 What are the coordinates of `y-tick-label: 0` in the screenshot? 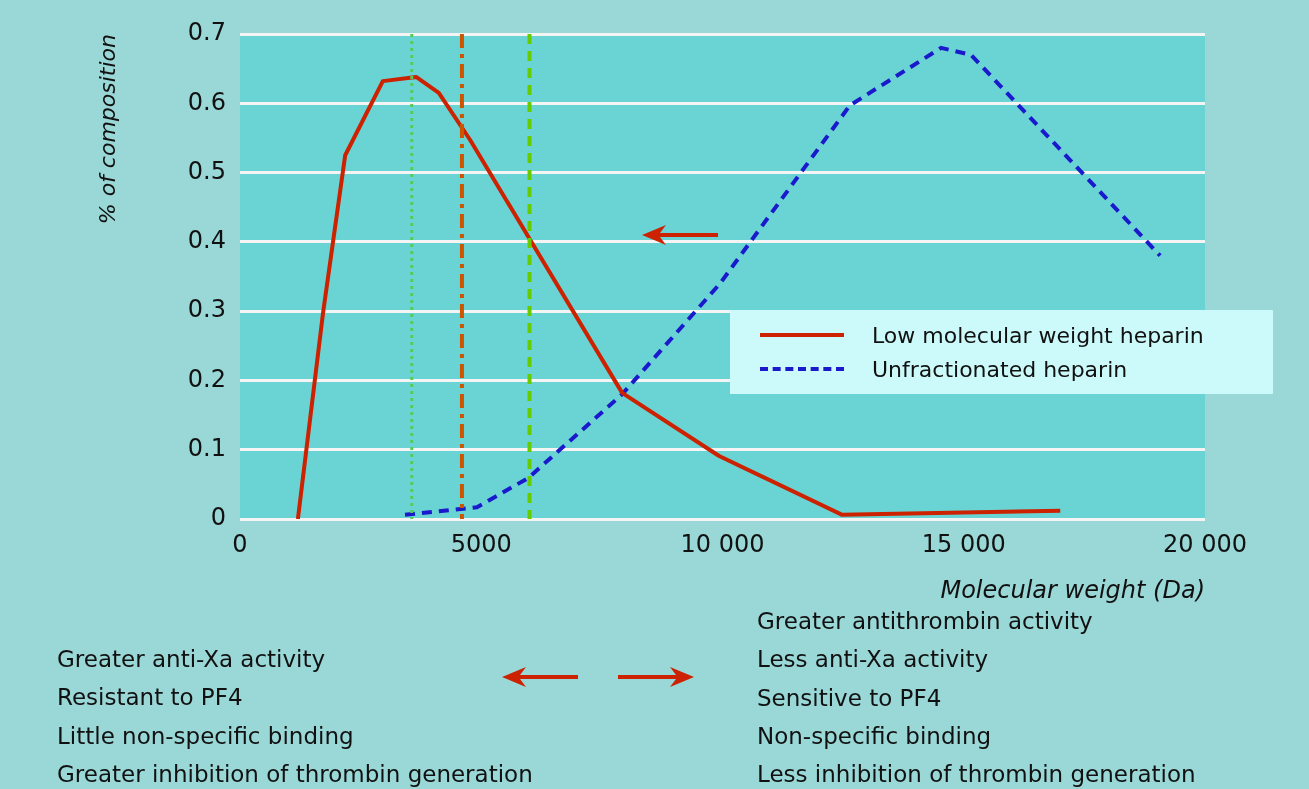 It's located at (218, 517).